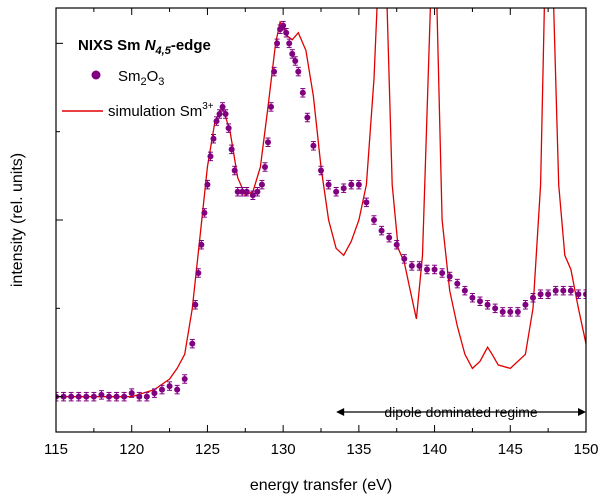 This screenshot has width=613, height=498. Describe the element at coordinates (144, 82) in the screenshot. I see `legend-data-sub: 2` at that location.